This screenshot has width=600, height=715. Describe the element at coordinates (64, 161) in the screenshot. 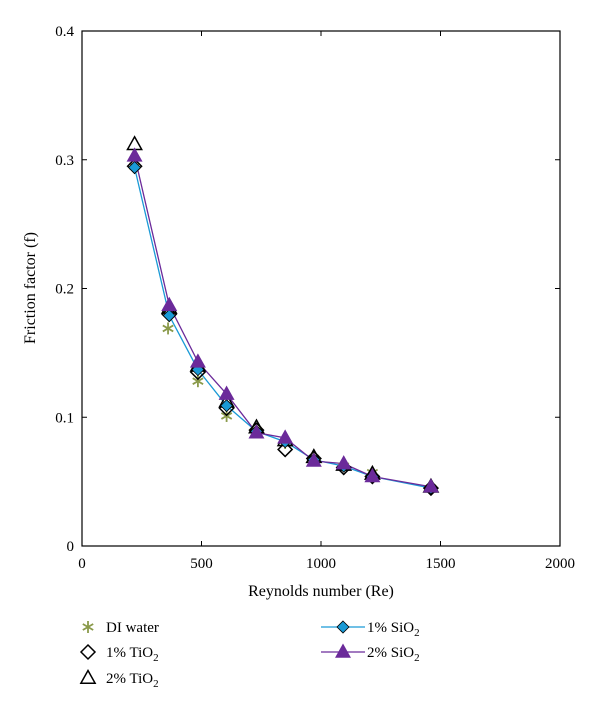

I see `y-tick-label: 0.3` at that location.